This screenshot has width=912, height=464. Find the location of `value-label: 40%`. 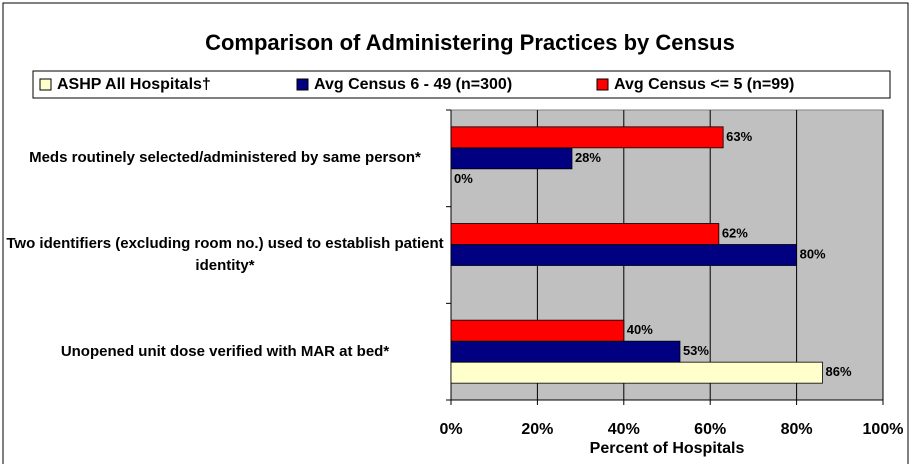

value-label: 40% is located at coordinates (640, 329).